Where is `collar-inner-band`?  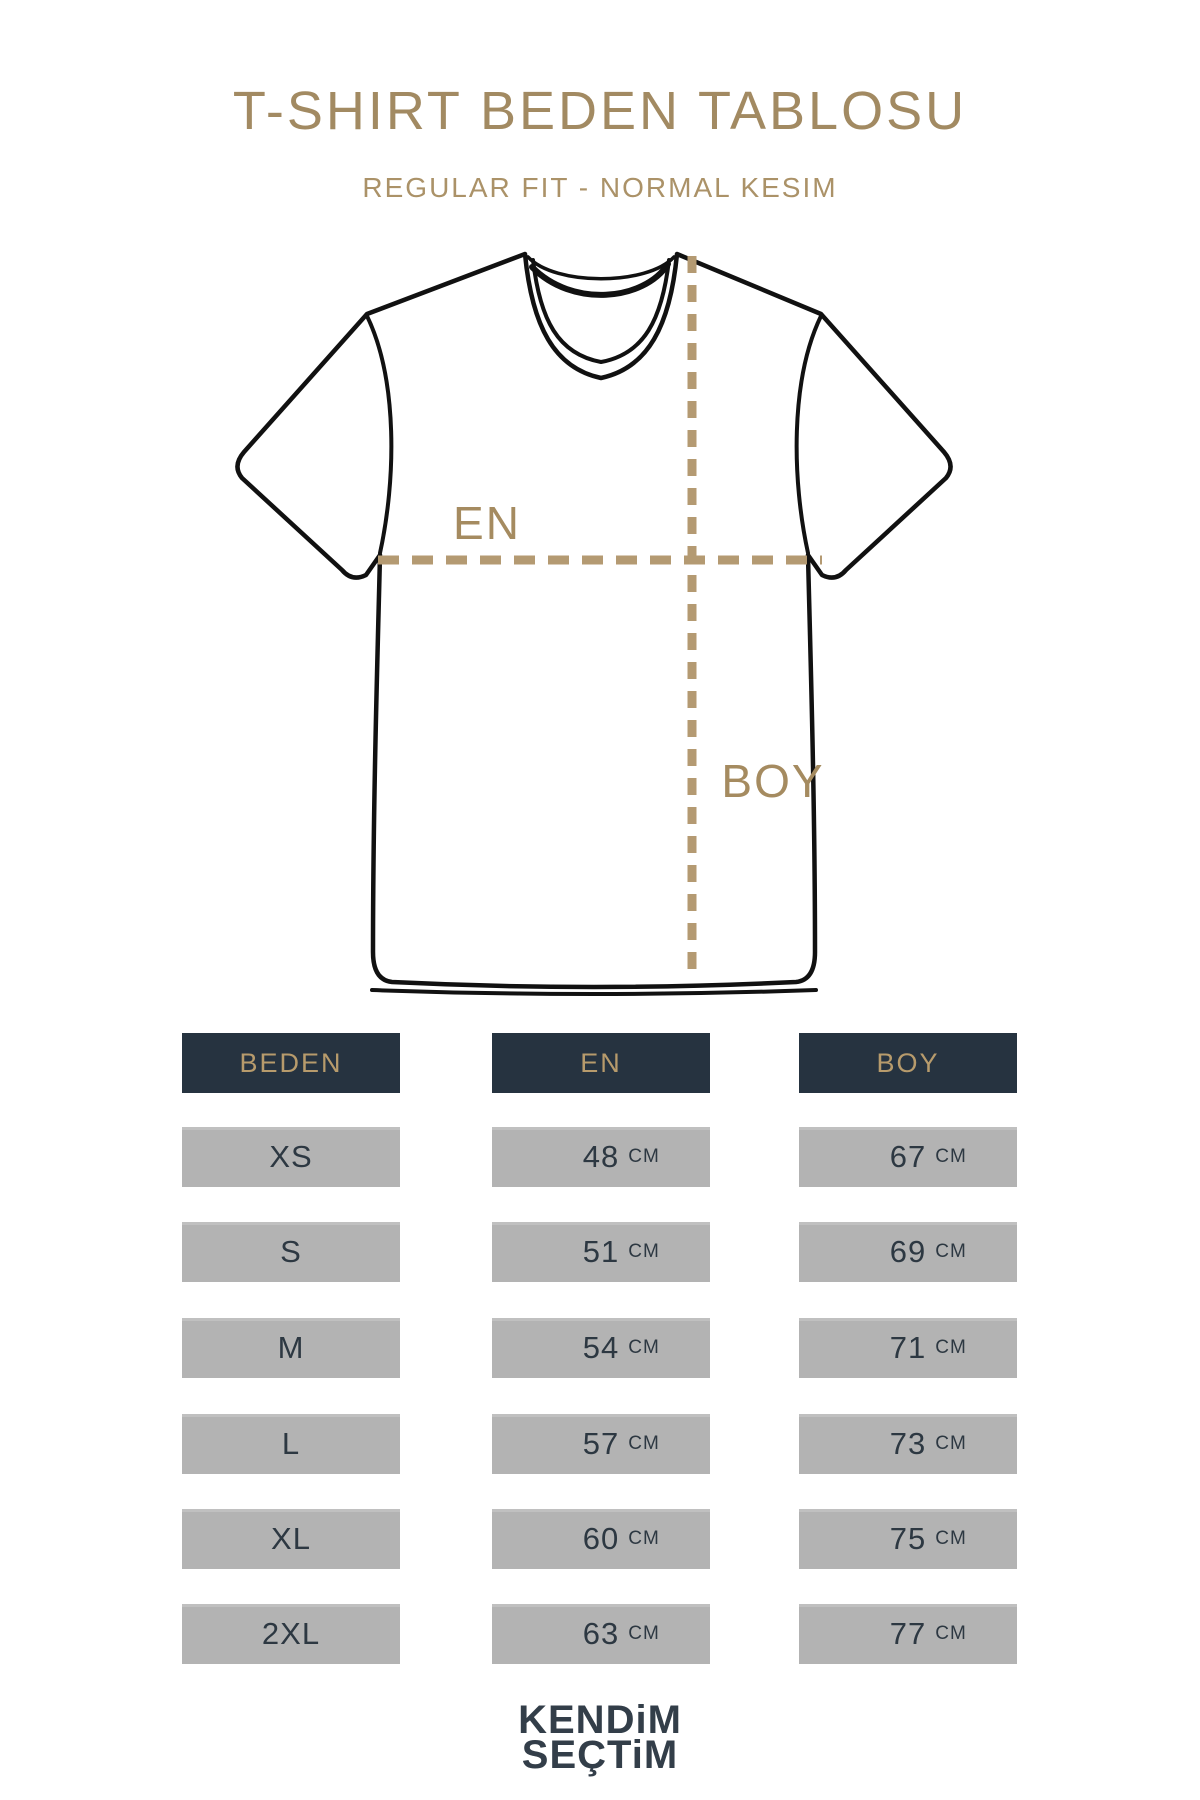 collar-inner-band is located at coordinates (601, 311).